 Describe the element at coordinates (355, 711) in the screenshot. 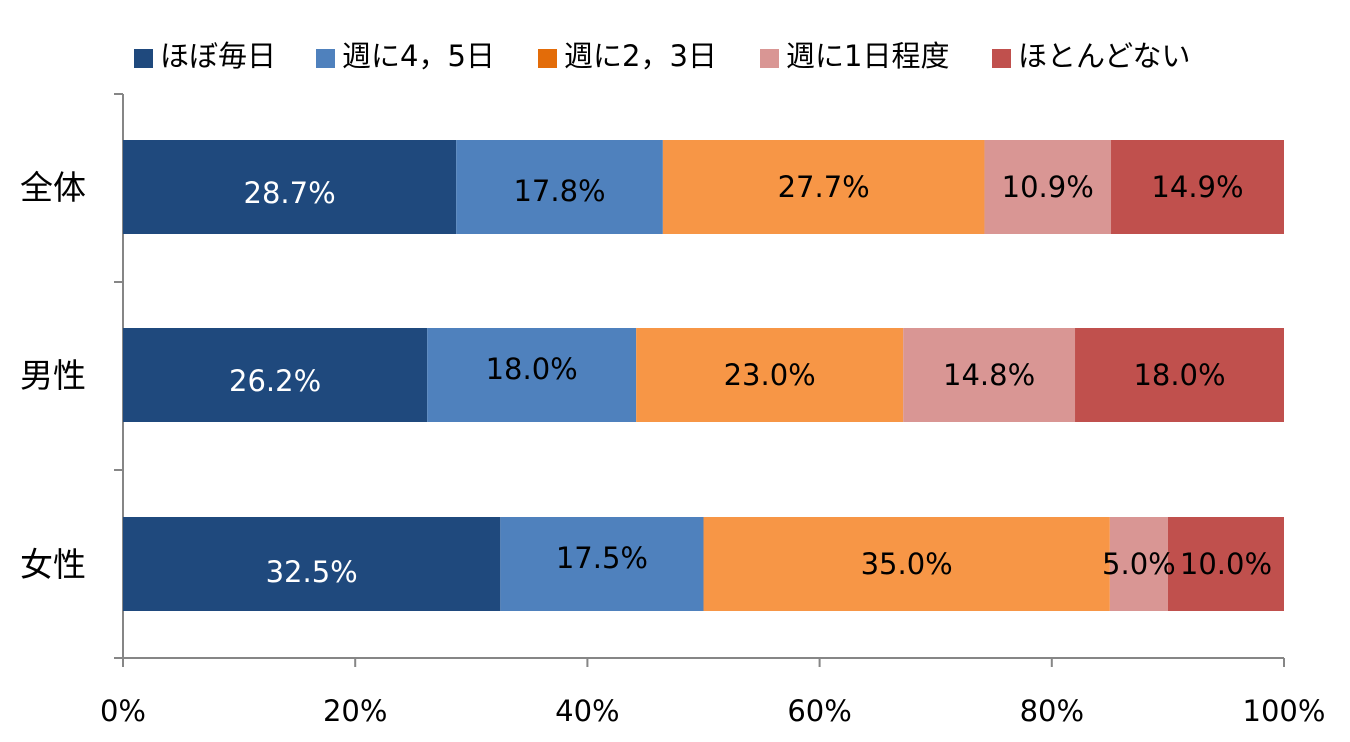

I see `x-tick-label: 20%` at that location.